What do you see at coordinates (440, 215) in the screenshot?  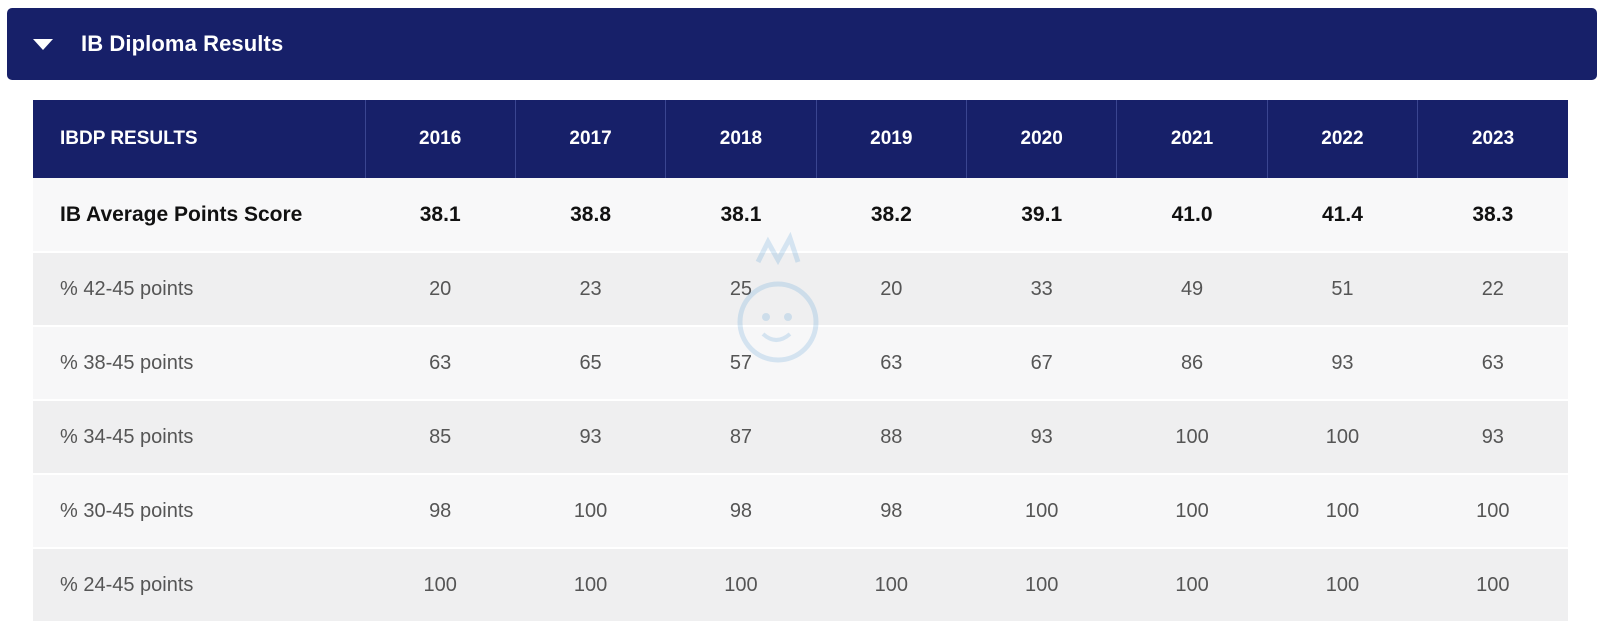 I see `cell-value-2016: 38.1` at bounding box center [440, 215].